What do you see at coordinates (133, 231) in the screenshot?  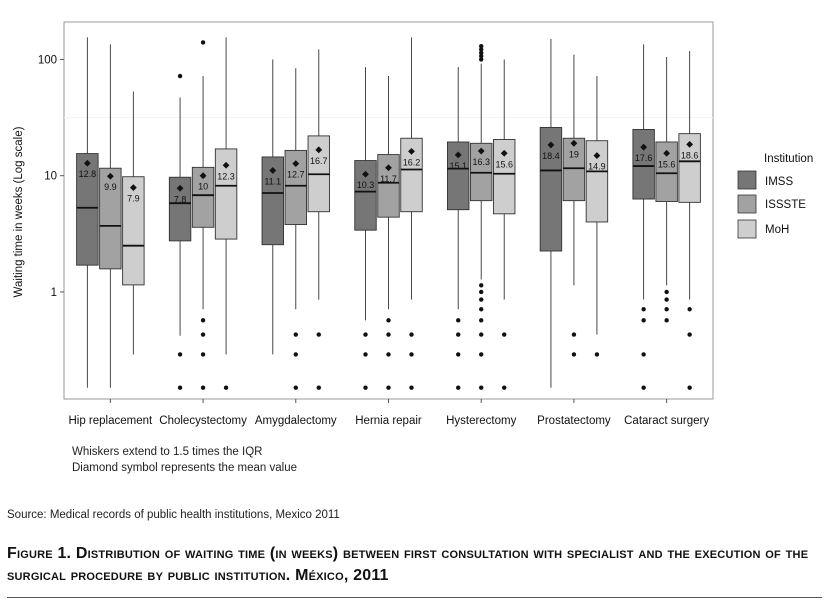 I see `iqr-box-moh-hip-replacement` at bounding box center [133, 231].